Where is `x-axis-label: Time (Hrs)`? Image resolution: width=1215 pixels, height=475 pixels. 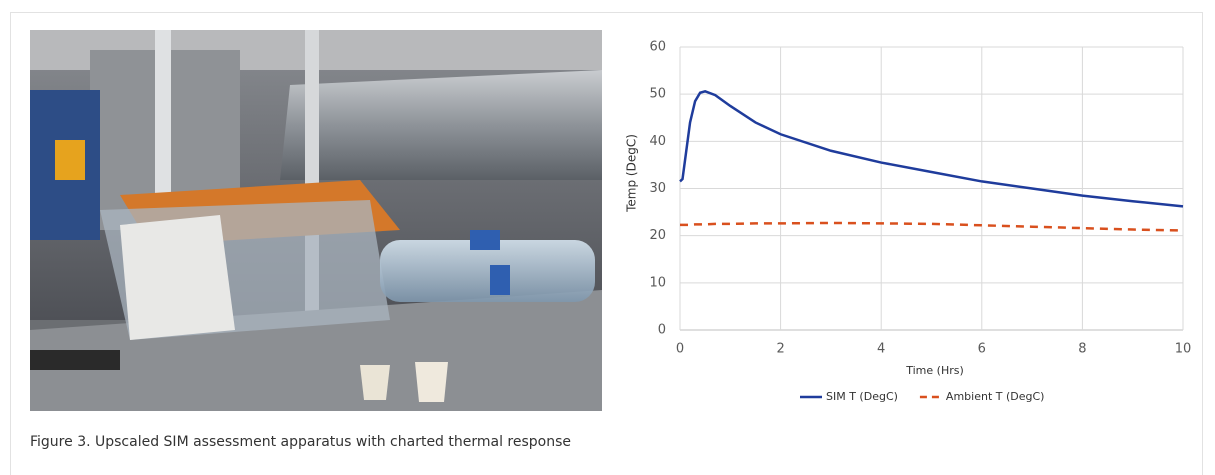
x-axis-label: Time (Hrs) is located at coordinates (934, 370).